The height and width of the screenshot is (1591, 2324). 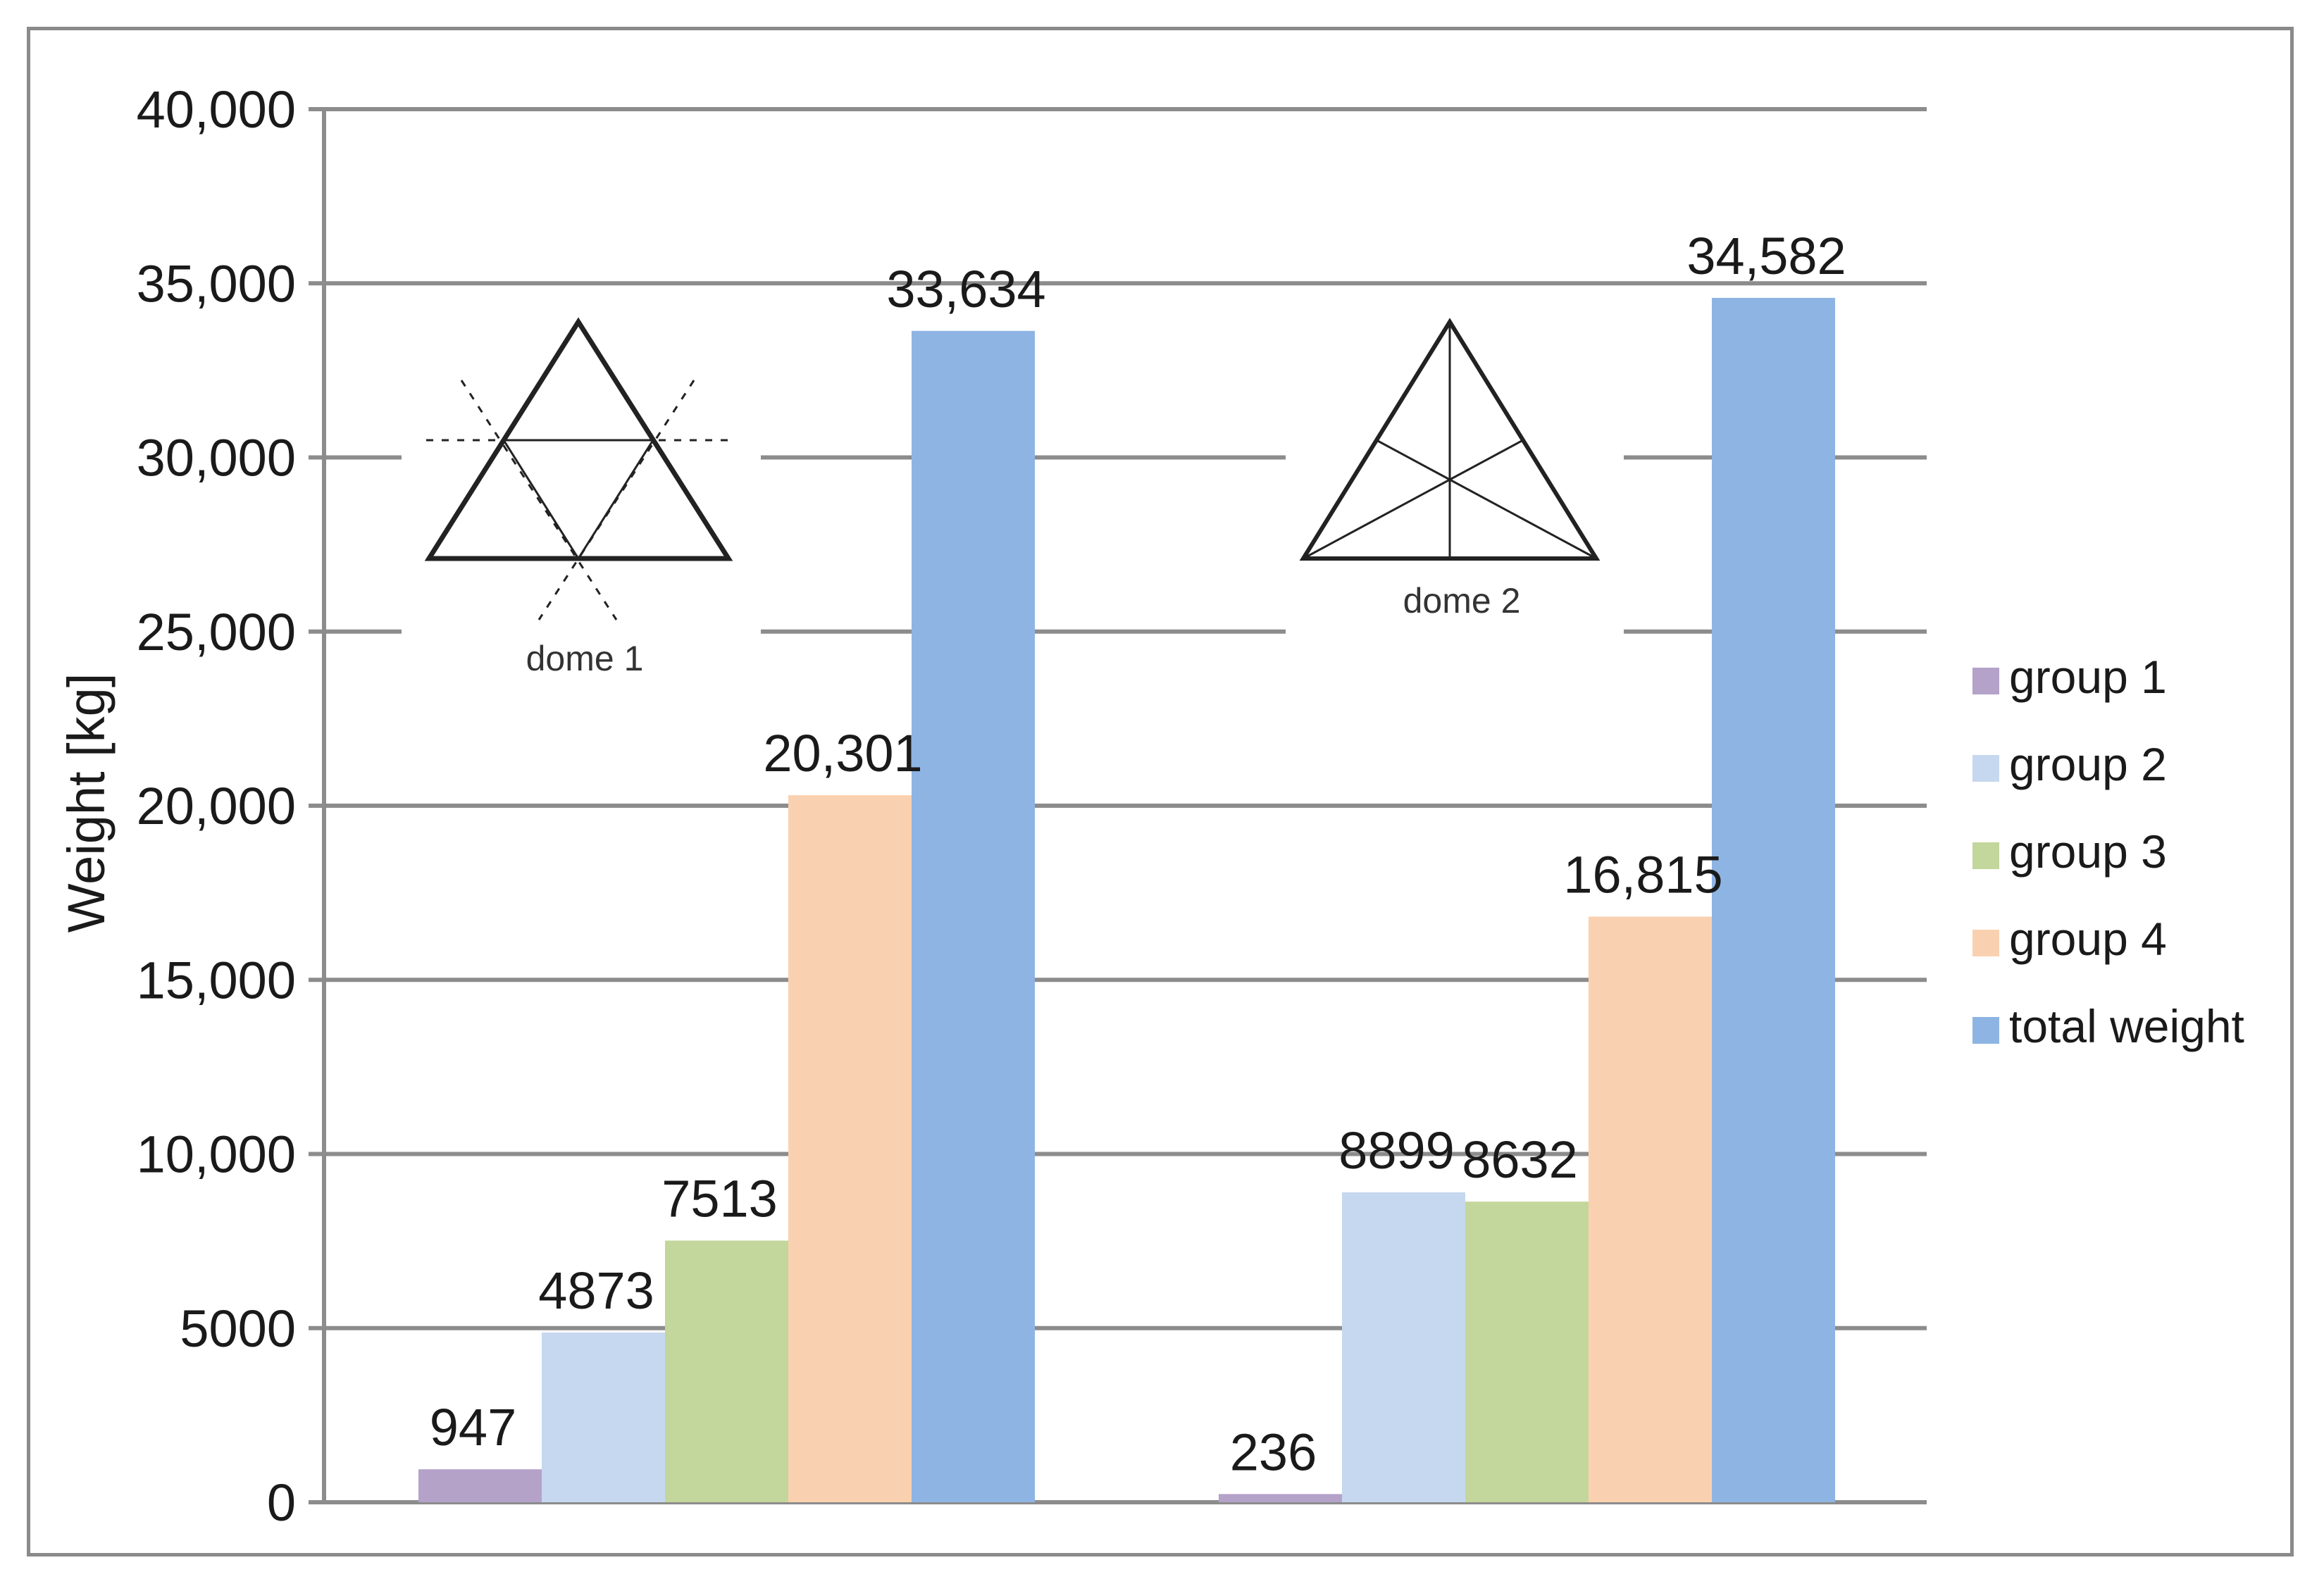 What do you see at coordinates (216, 458) in the screenshot?
I see `y-tick-label: 30,000` at bounding box center [216, 458].